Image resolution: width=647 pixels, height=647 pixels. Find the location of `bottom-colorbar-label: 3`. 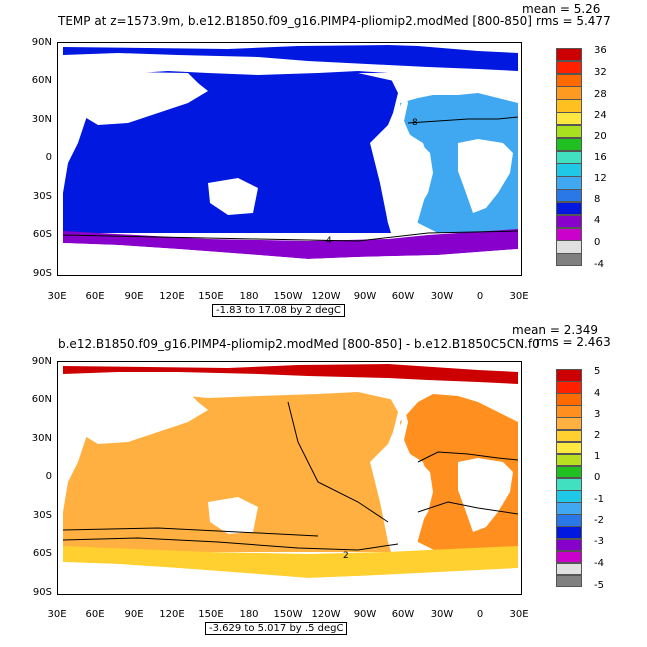

bottom-colorbar-label: 3 is located at coordinates (597, 414).